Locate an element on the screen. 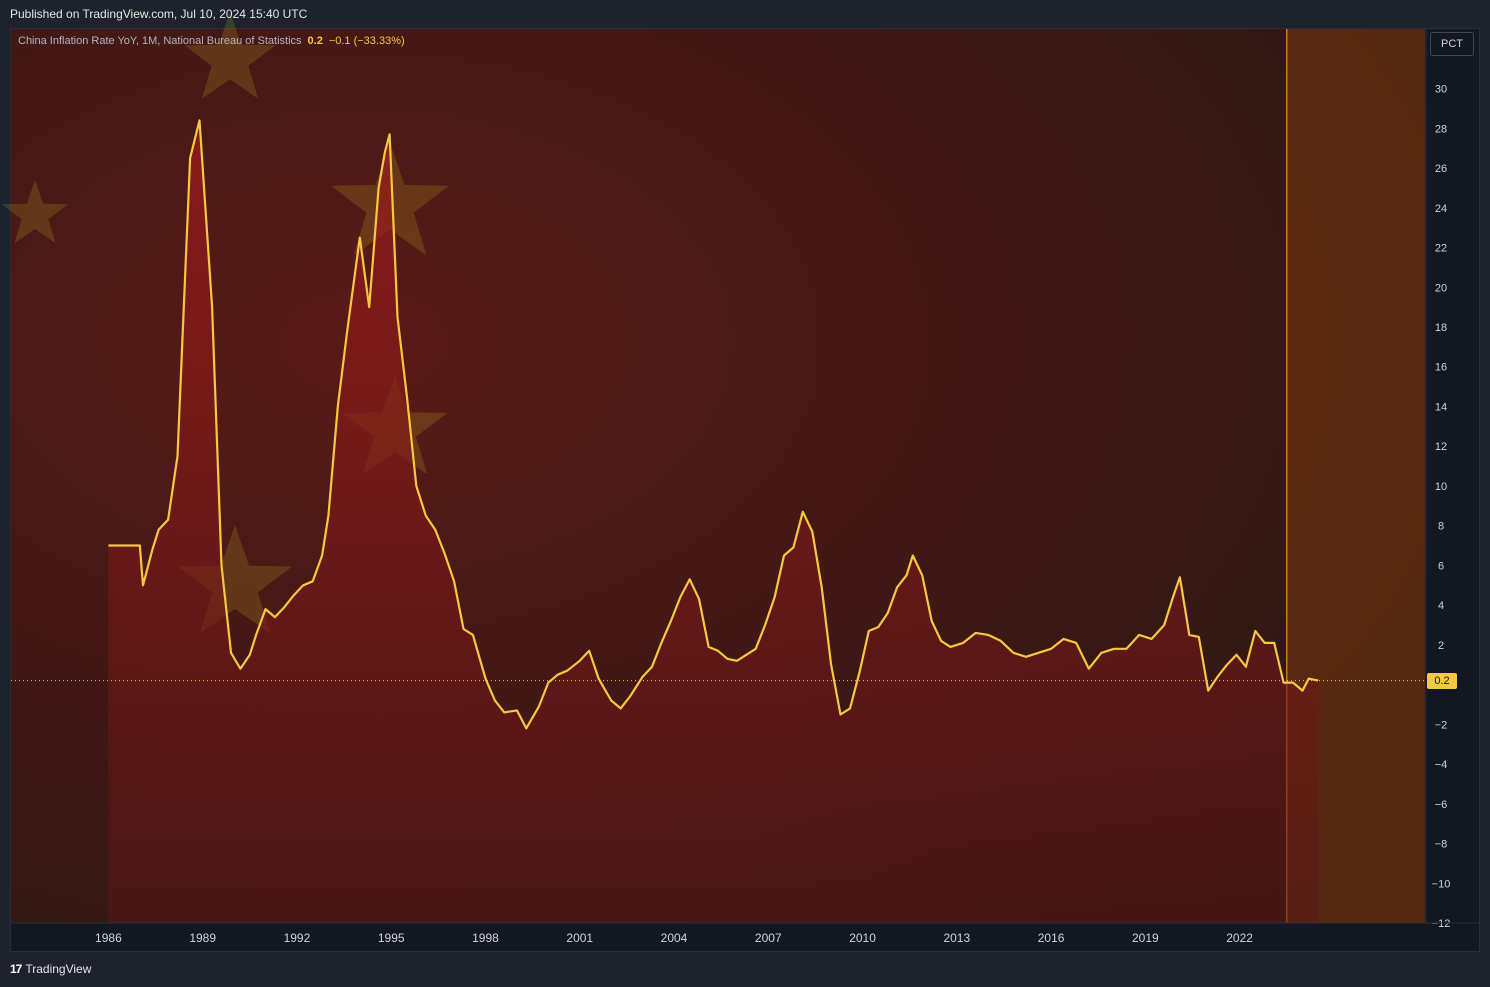  y-tick-label: 4 is located at coordinates (1441, 606).